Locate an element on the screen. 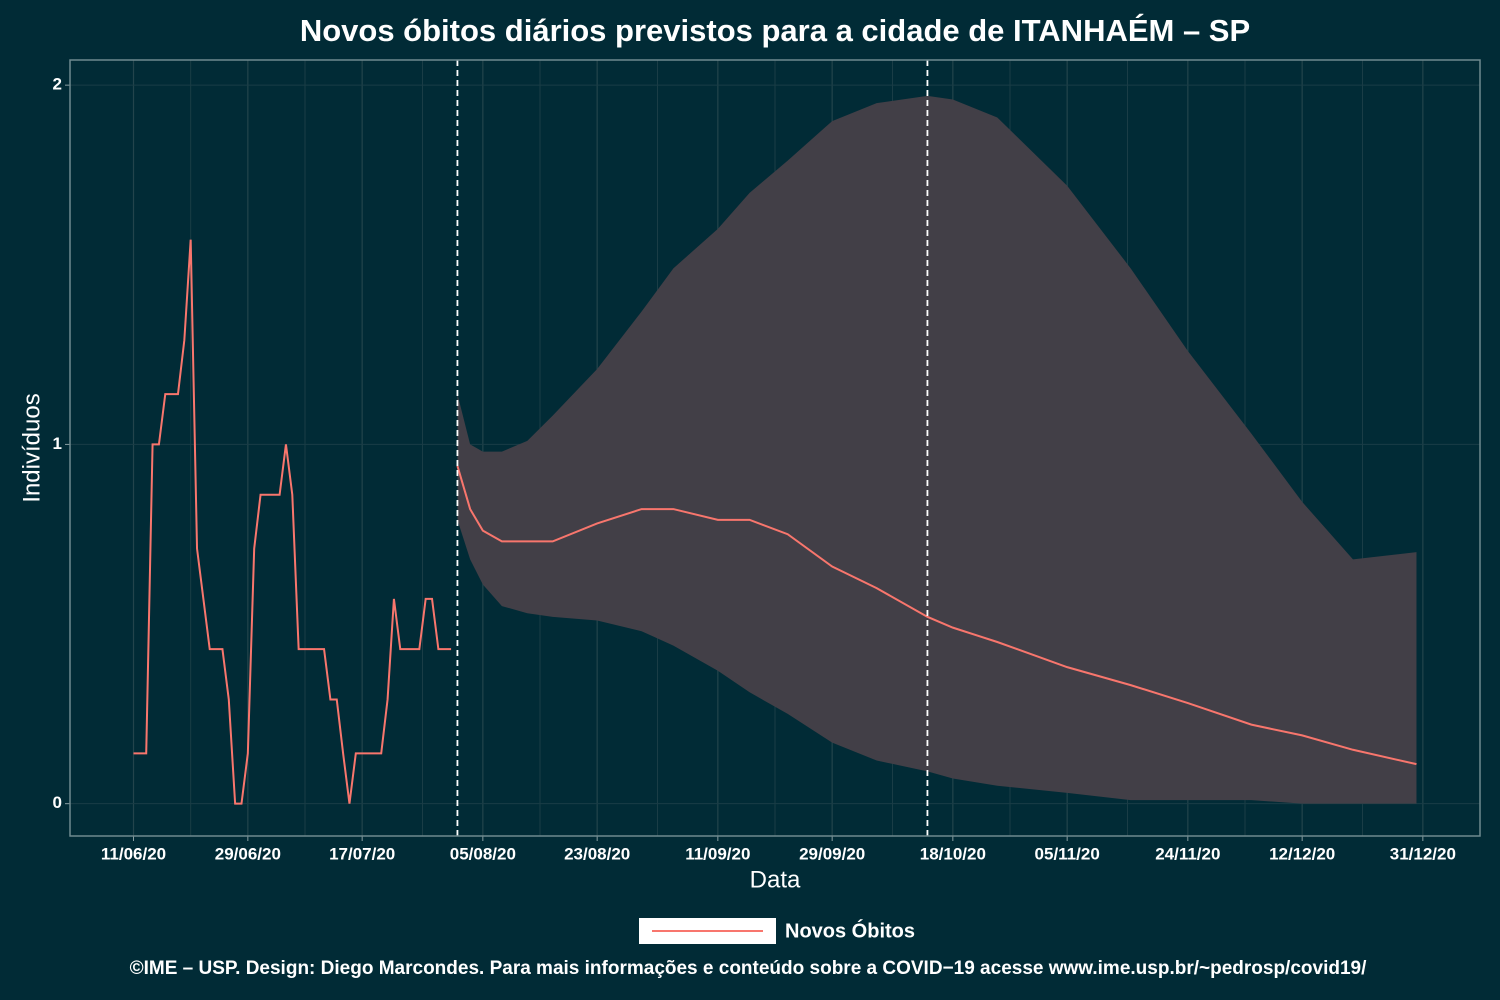 This screenshot has width=1500, height=1000. x-tick-label: 05/11/20 is located at coordinates (1067, 853).